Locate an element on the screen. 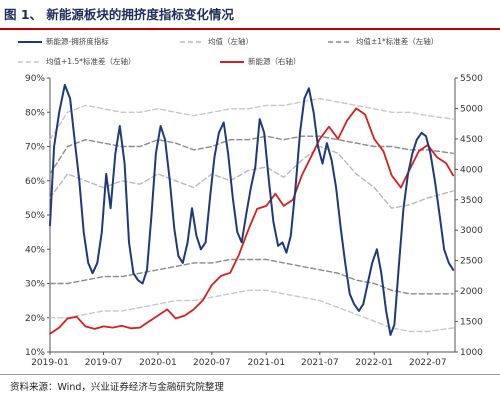 This screenshot has width=500, height=404. y-right-tick-label: 3500 is located at coordinates (471, 201).